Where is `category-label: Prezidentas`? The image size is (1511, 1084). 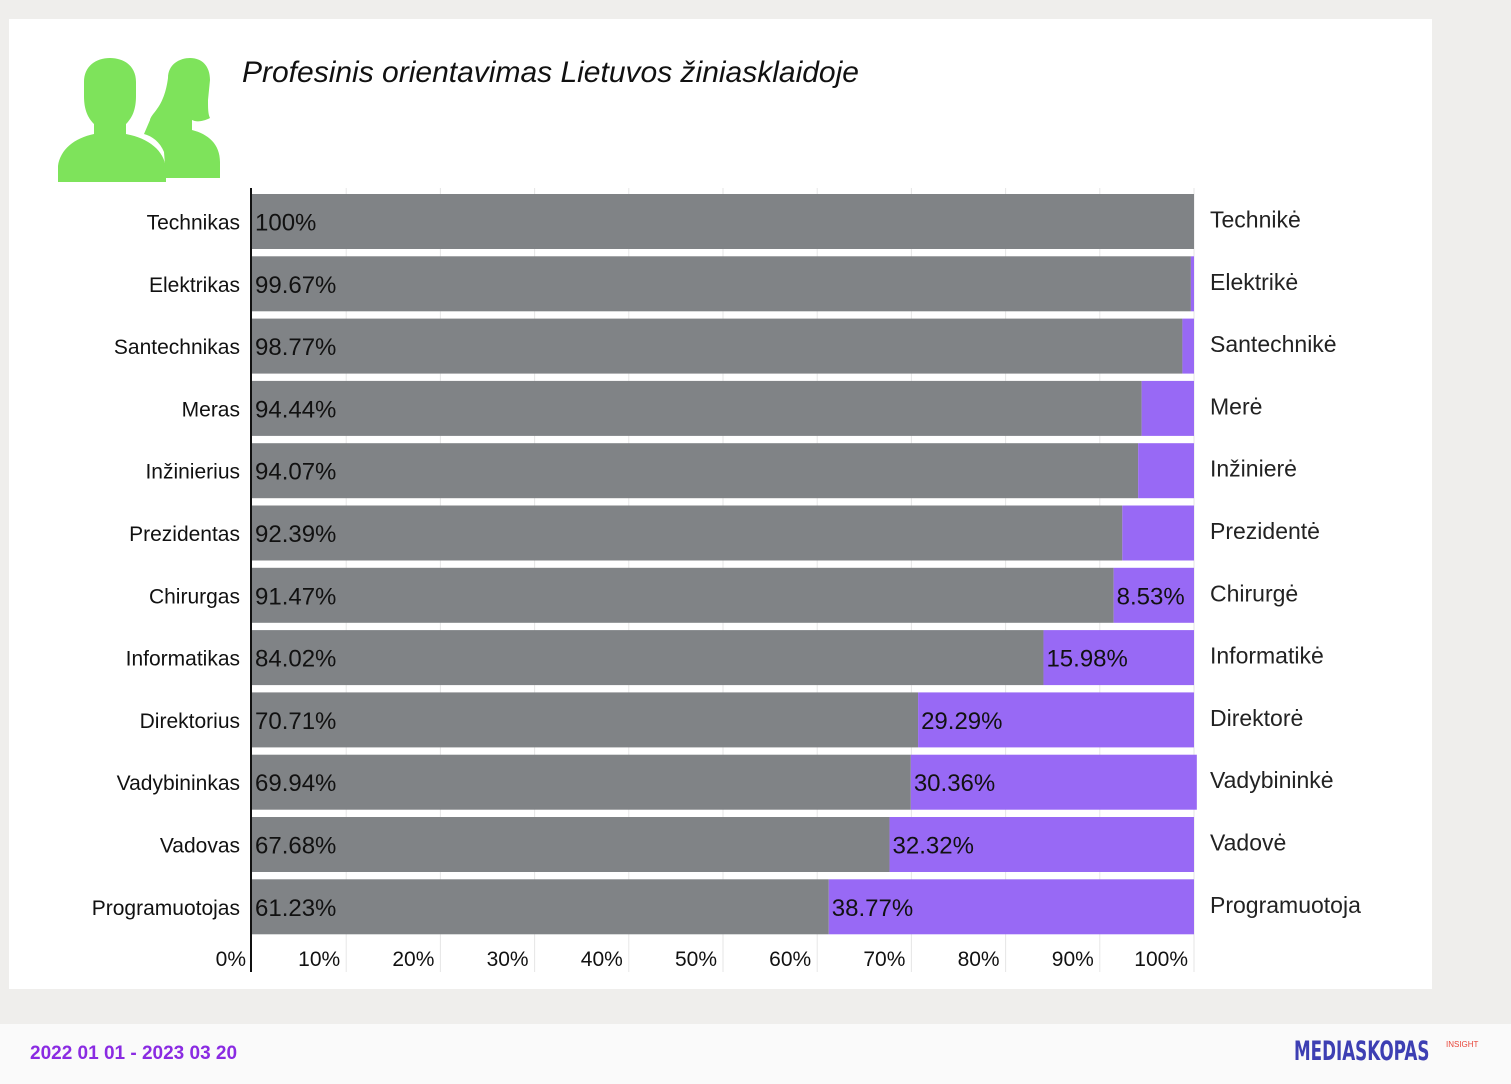 category-label: Prezidentas is located at coordinates (184, 534).